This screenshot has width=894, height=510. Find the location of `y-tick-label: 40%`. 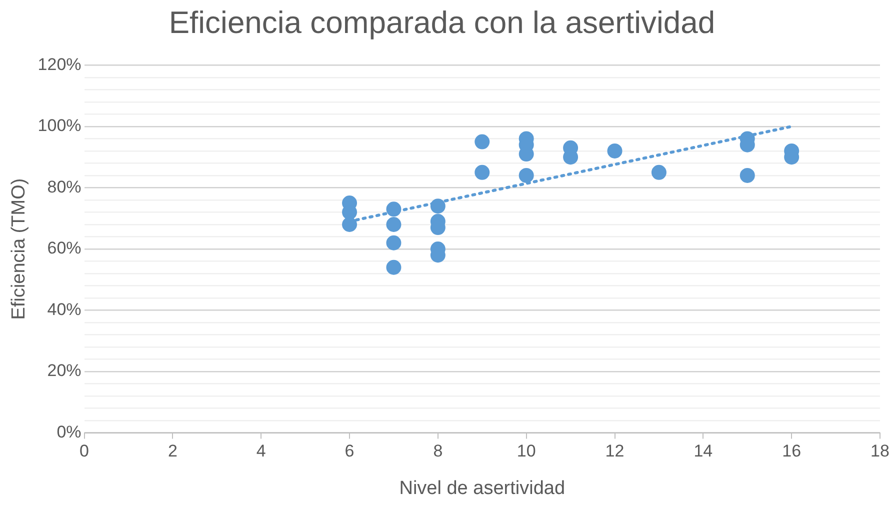

y-tick-label: 40% is located at coordinates (64, 309).